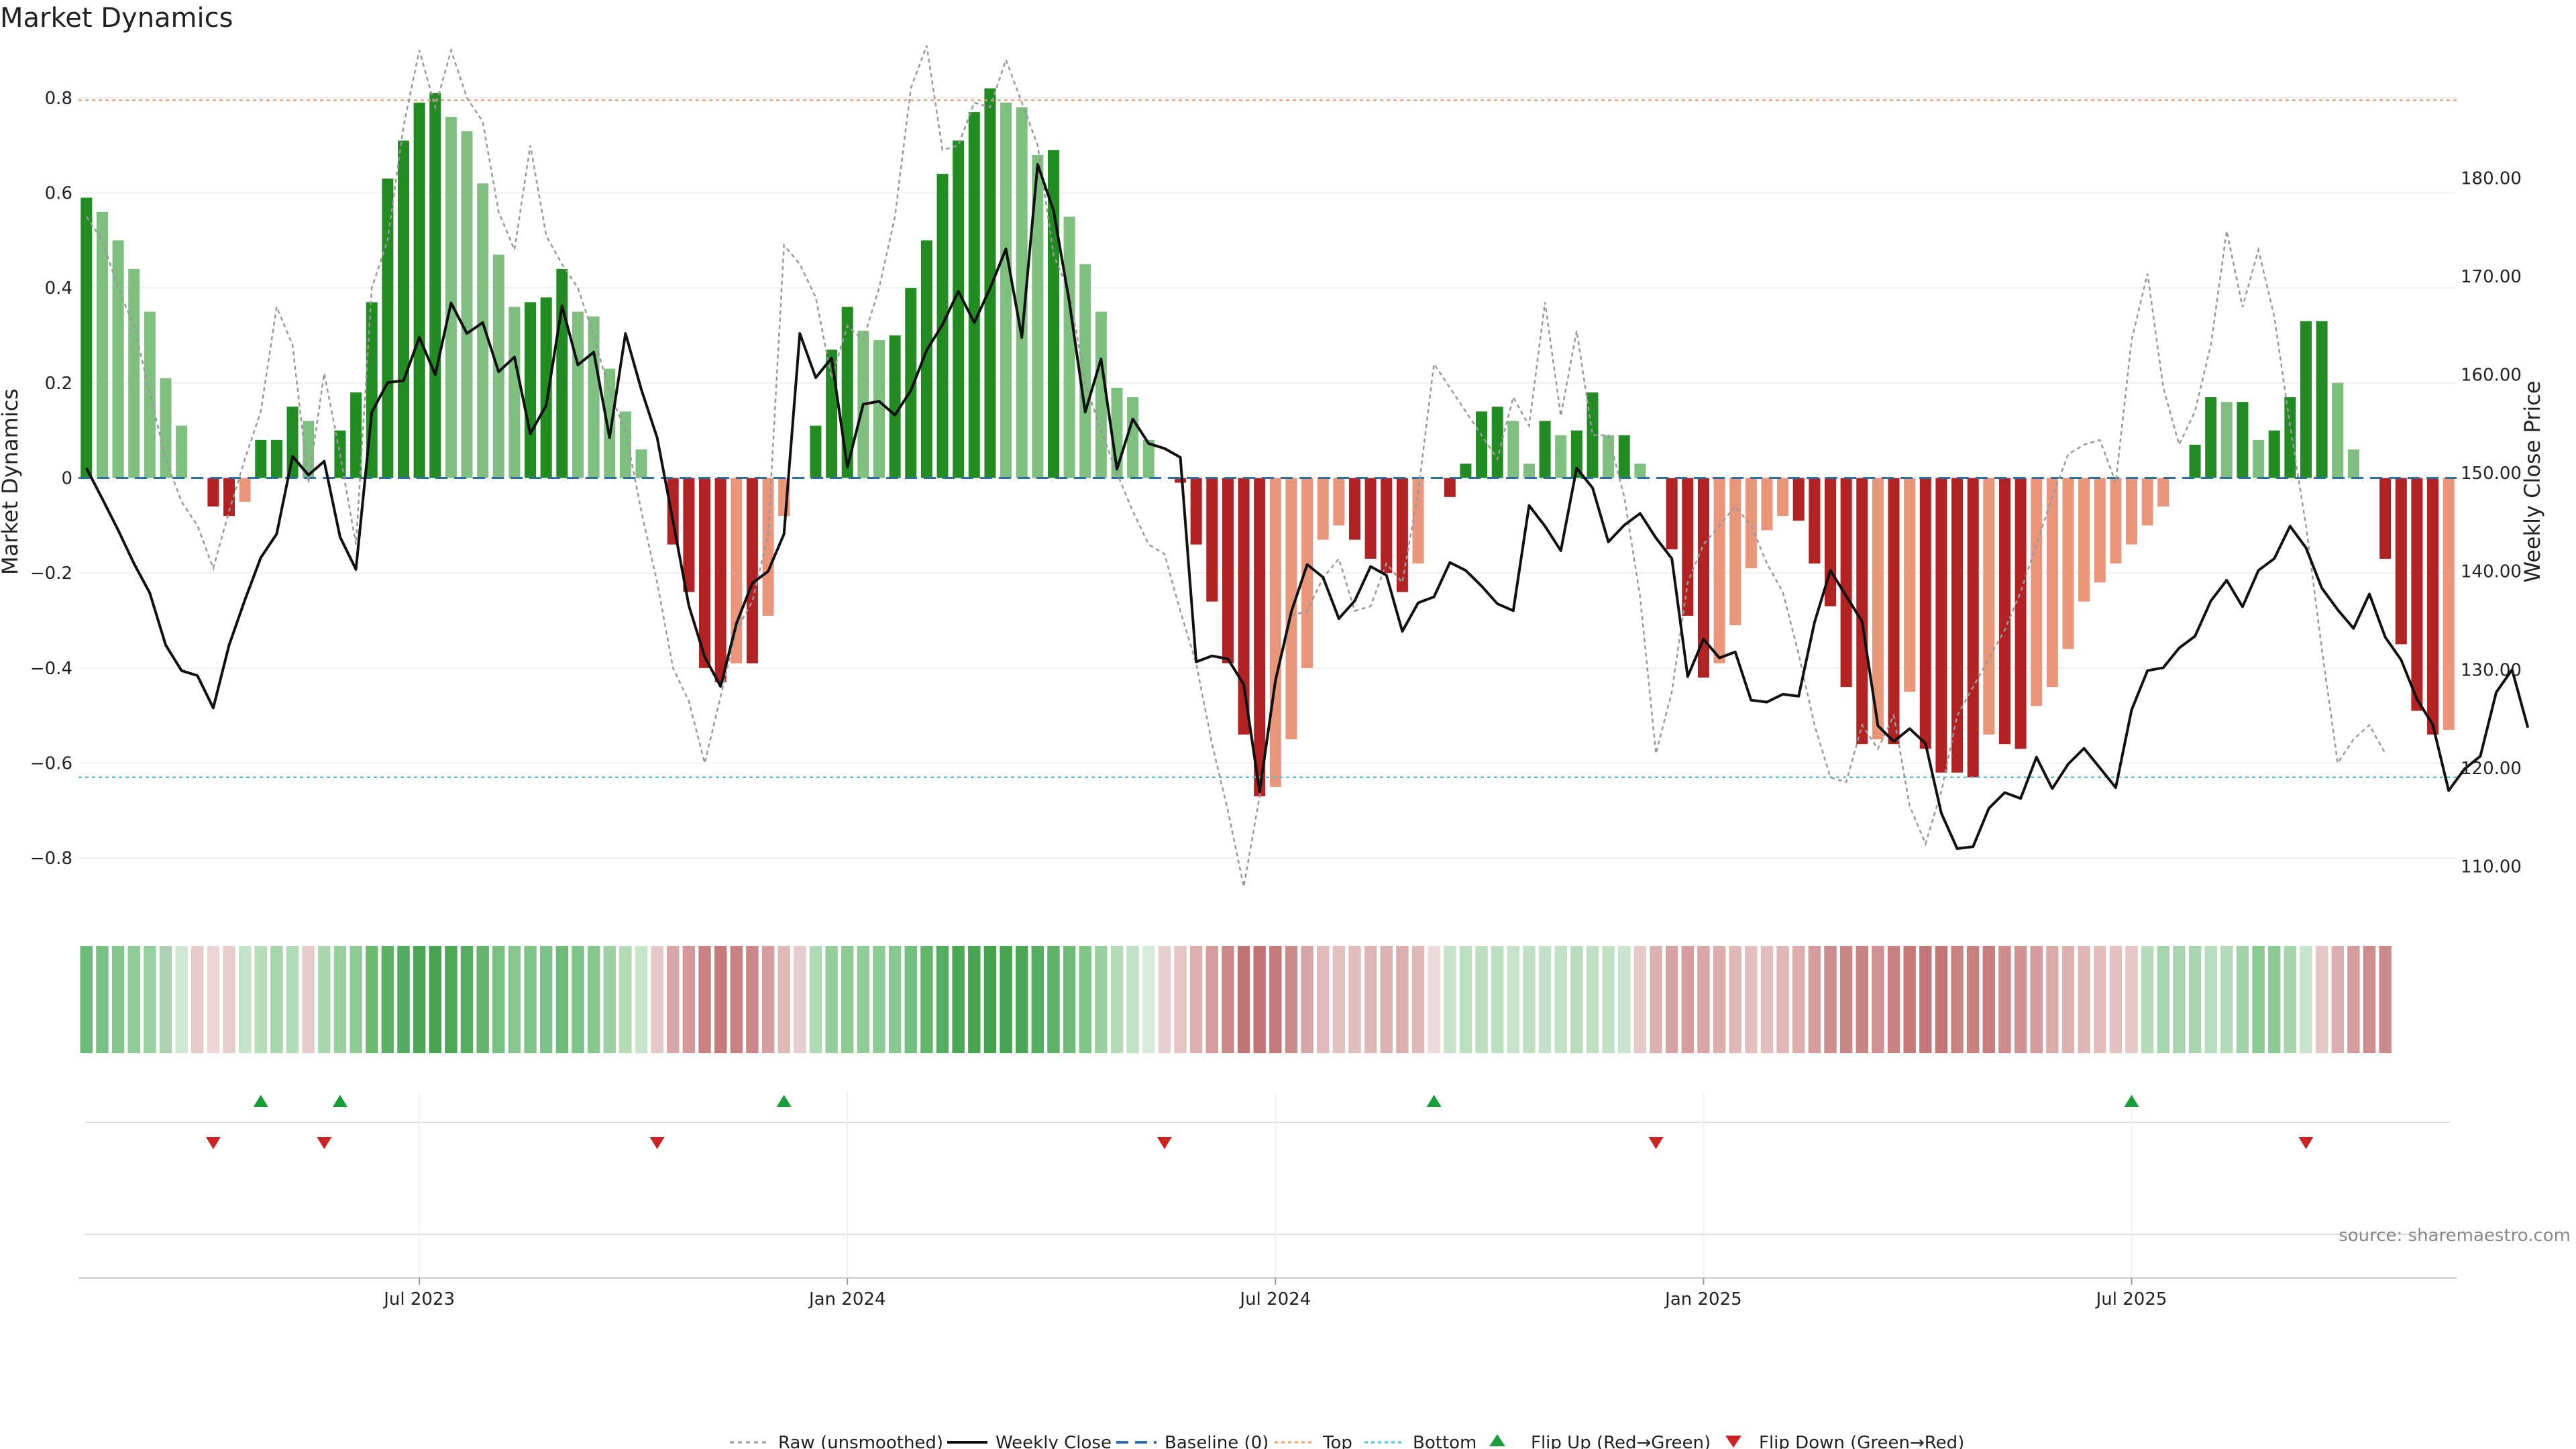  Describe the element at coordinates (58, 288) in the screenshot. I see `left-tick-label: 0.4` at that location.